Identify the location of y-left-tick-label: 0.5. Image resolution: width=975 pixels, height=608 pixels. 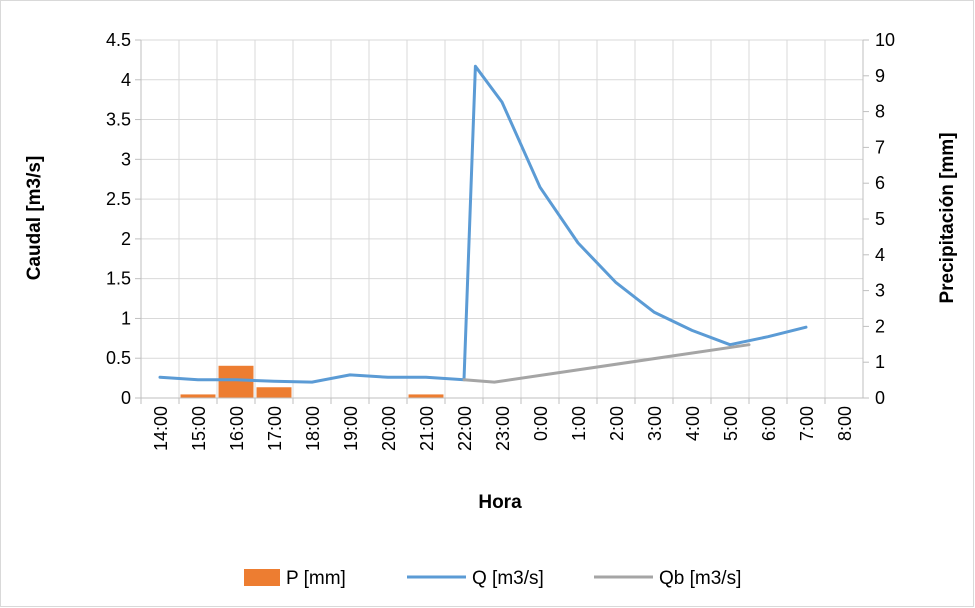
(118, 358).